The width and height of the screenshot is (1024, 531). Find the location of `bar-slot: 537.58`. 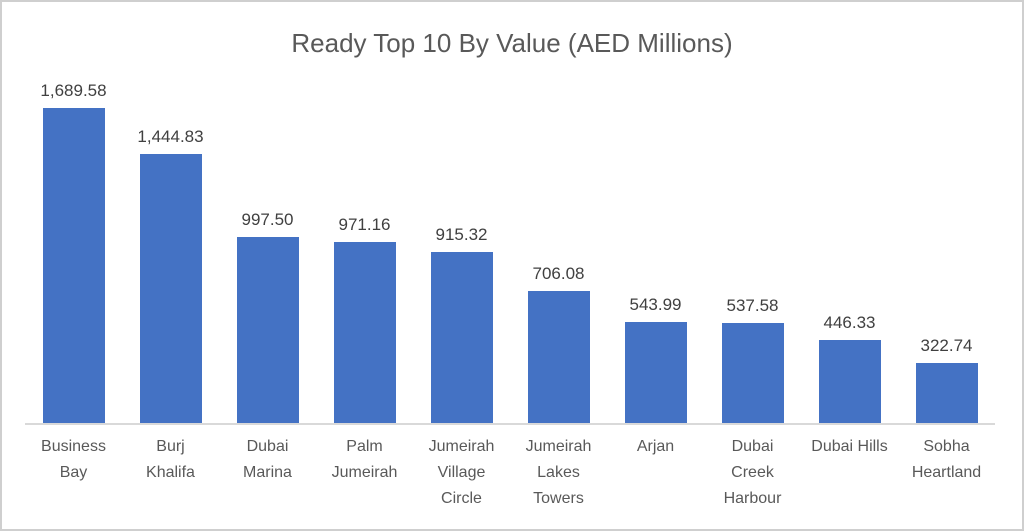

bar-slot: 537.58 is located at coordinates (752, 359).